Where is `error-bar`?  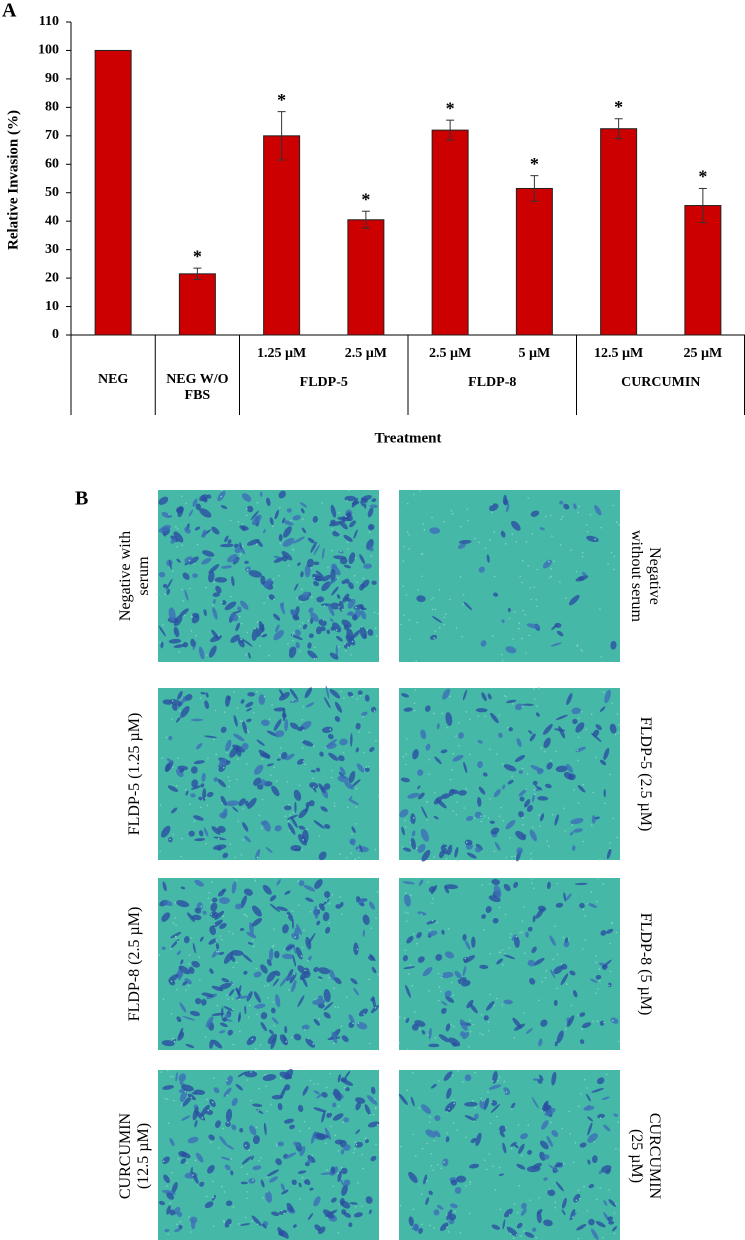 error-bar is located at coordinates (450, 130).